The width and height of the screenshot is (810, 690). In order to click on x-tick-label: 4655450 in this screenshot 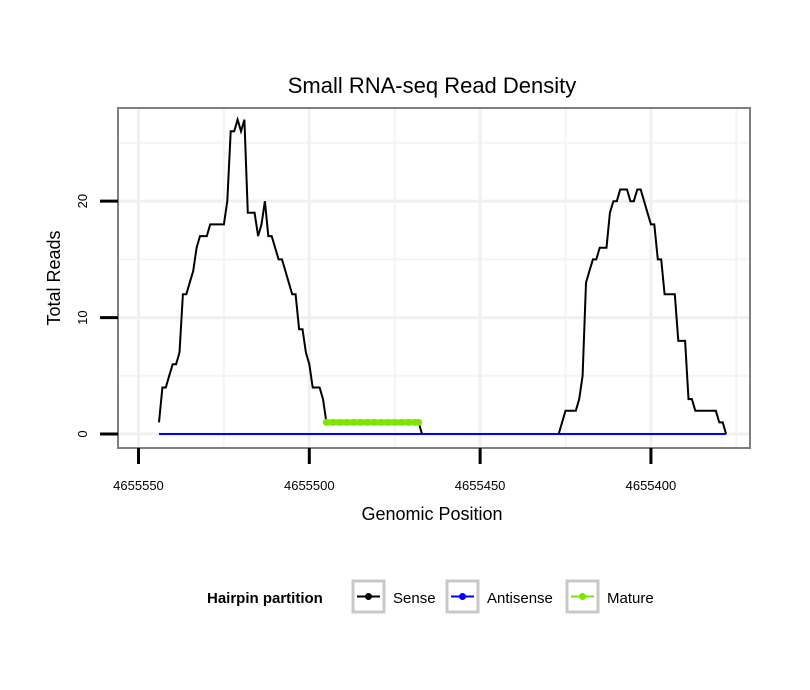, I will do `click(480, 485)`.